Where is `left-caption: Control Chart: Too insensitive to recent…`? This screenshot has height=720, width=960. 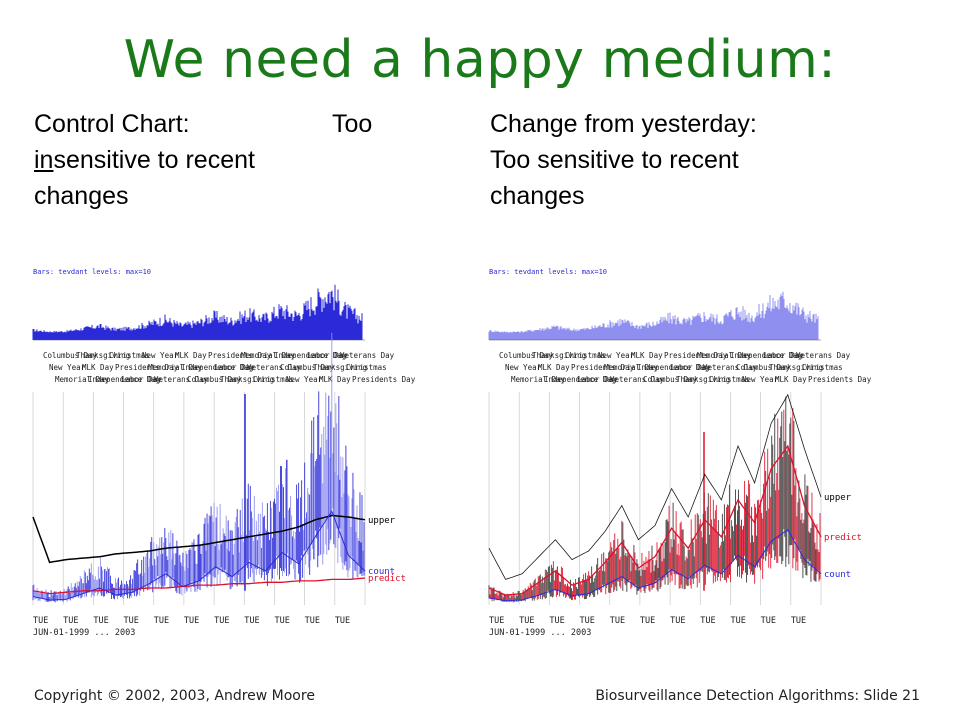
left-caption: Control Chart: Too insensitive to recent… is located at coordinates (214, 160).